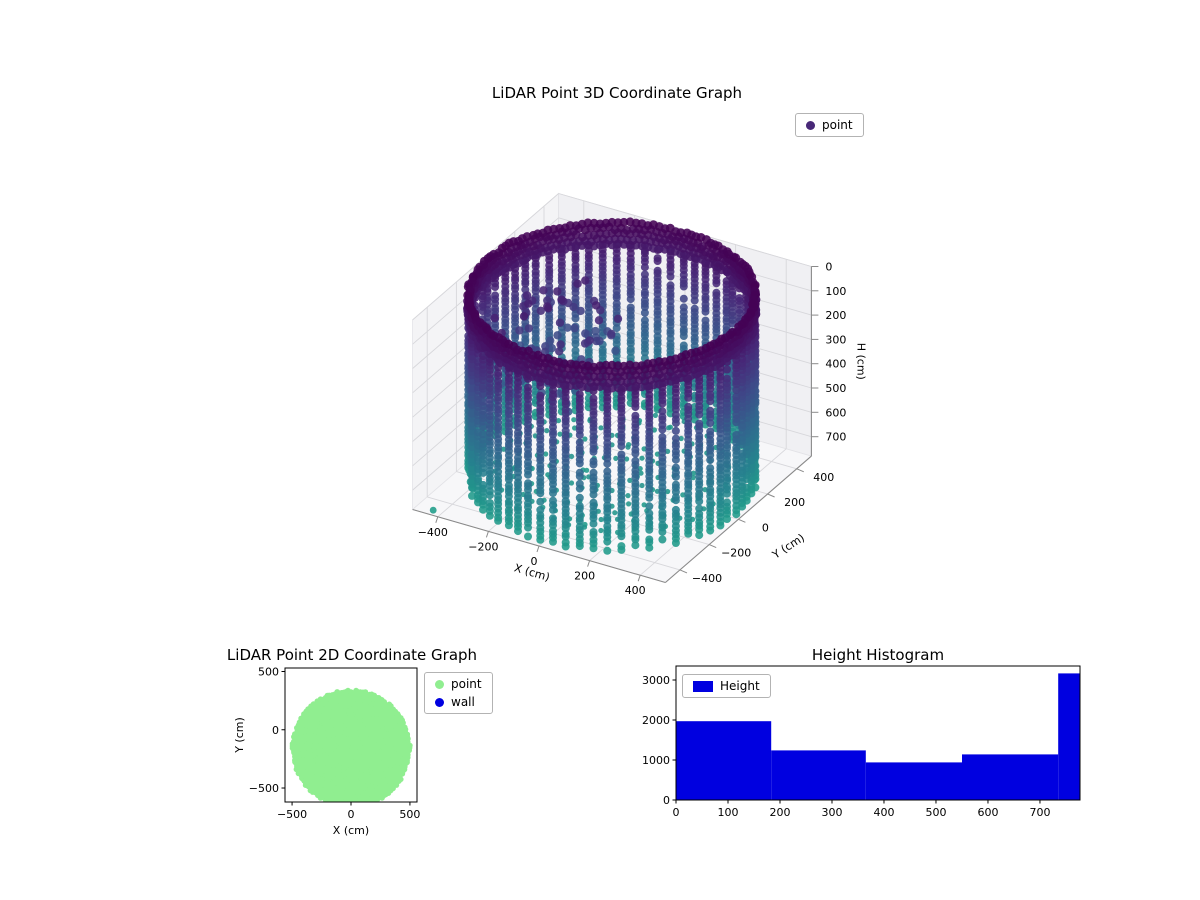 The image size is (1200, 900). I want to click on svg-text: 100, so click(835, 291).